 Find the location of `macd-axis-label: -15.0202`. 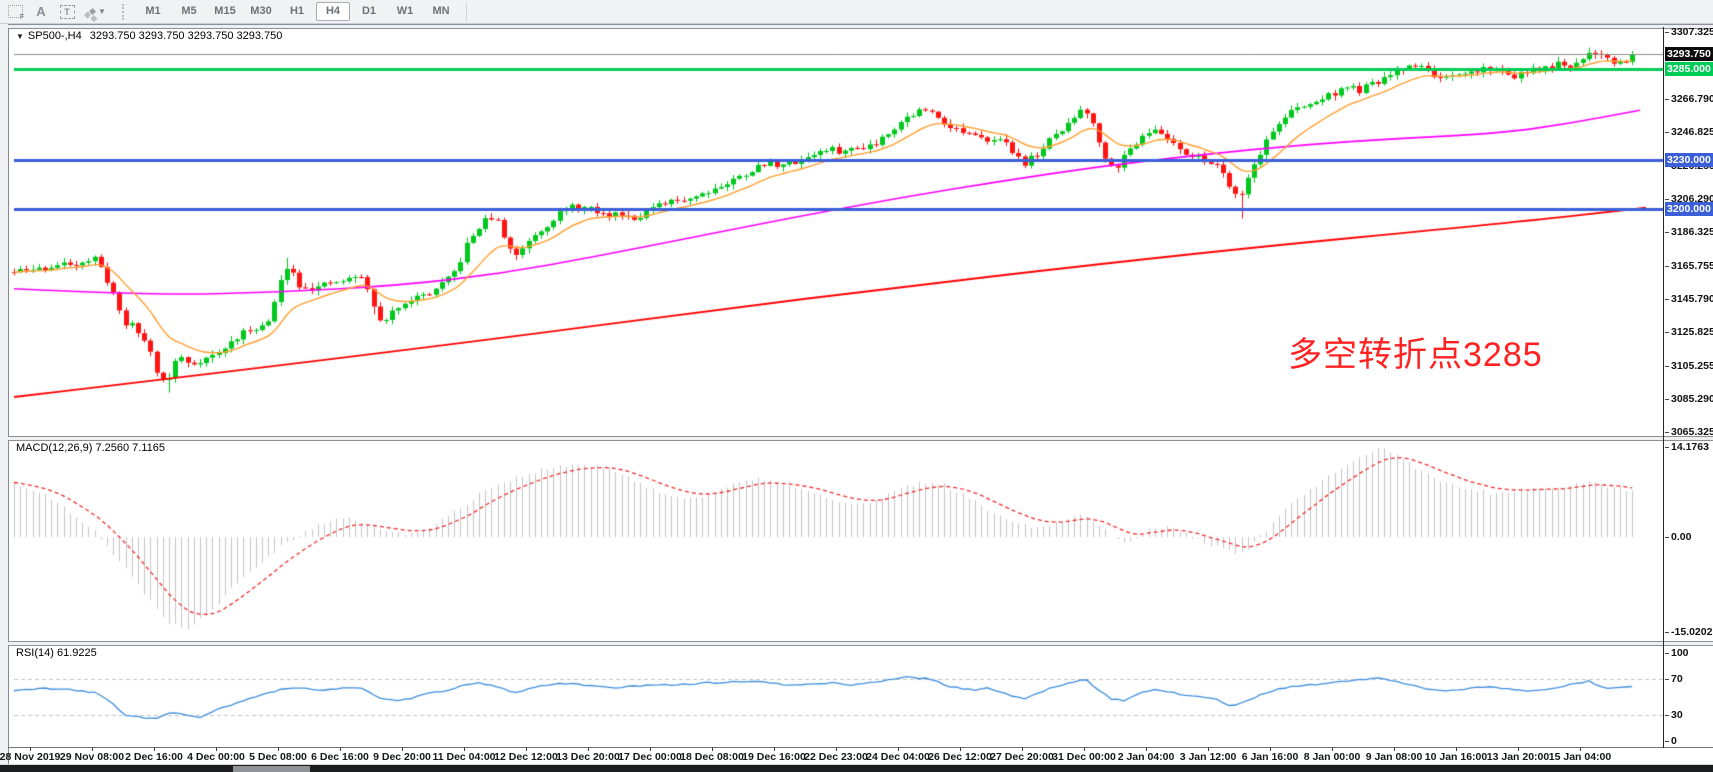

macd-axis-label: -15.0202 is located at coordinates (1688, 632).